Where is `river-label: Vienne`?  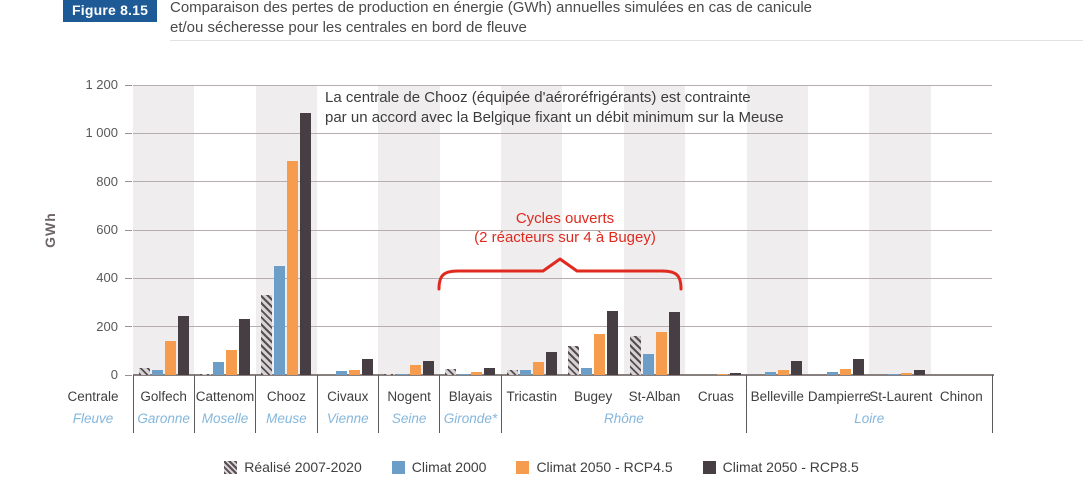 river-label: Vienne is located at coordinates (347, 418).